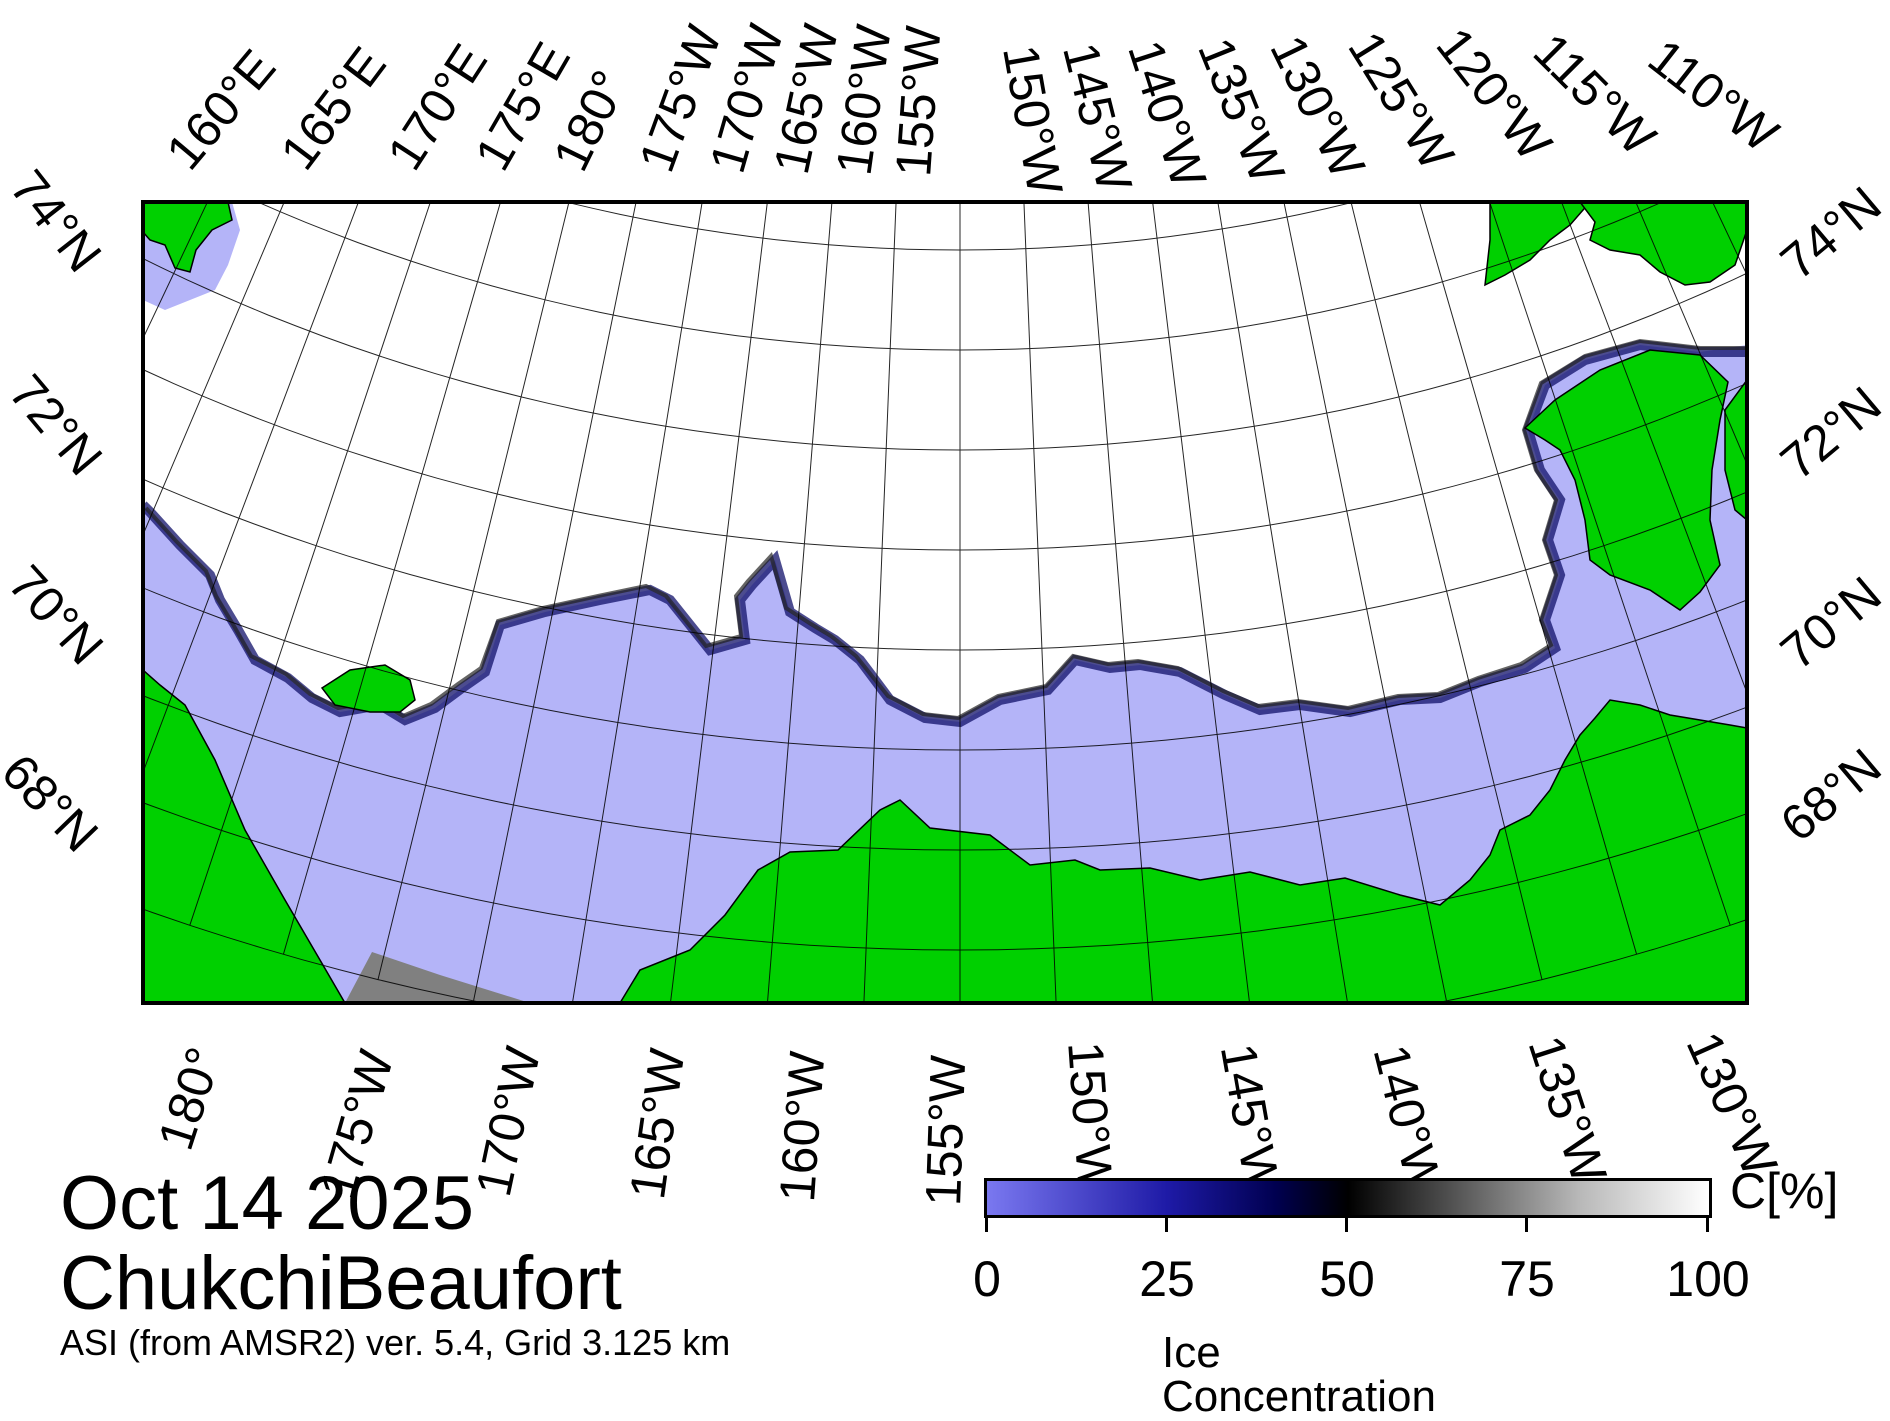  What do you see at coordinates (945, 1130) in the screenshot?
I see `bottom-lon-label: 155°W` at bounding box center [945, 1130].